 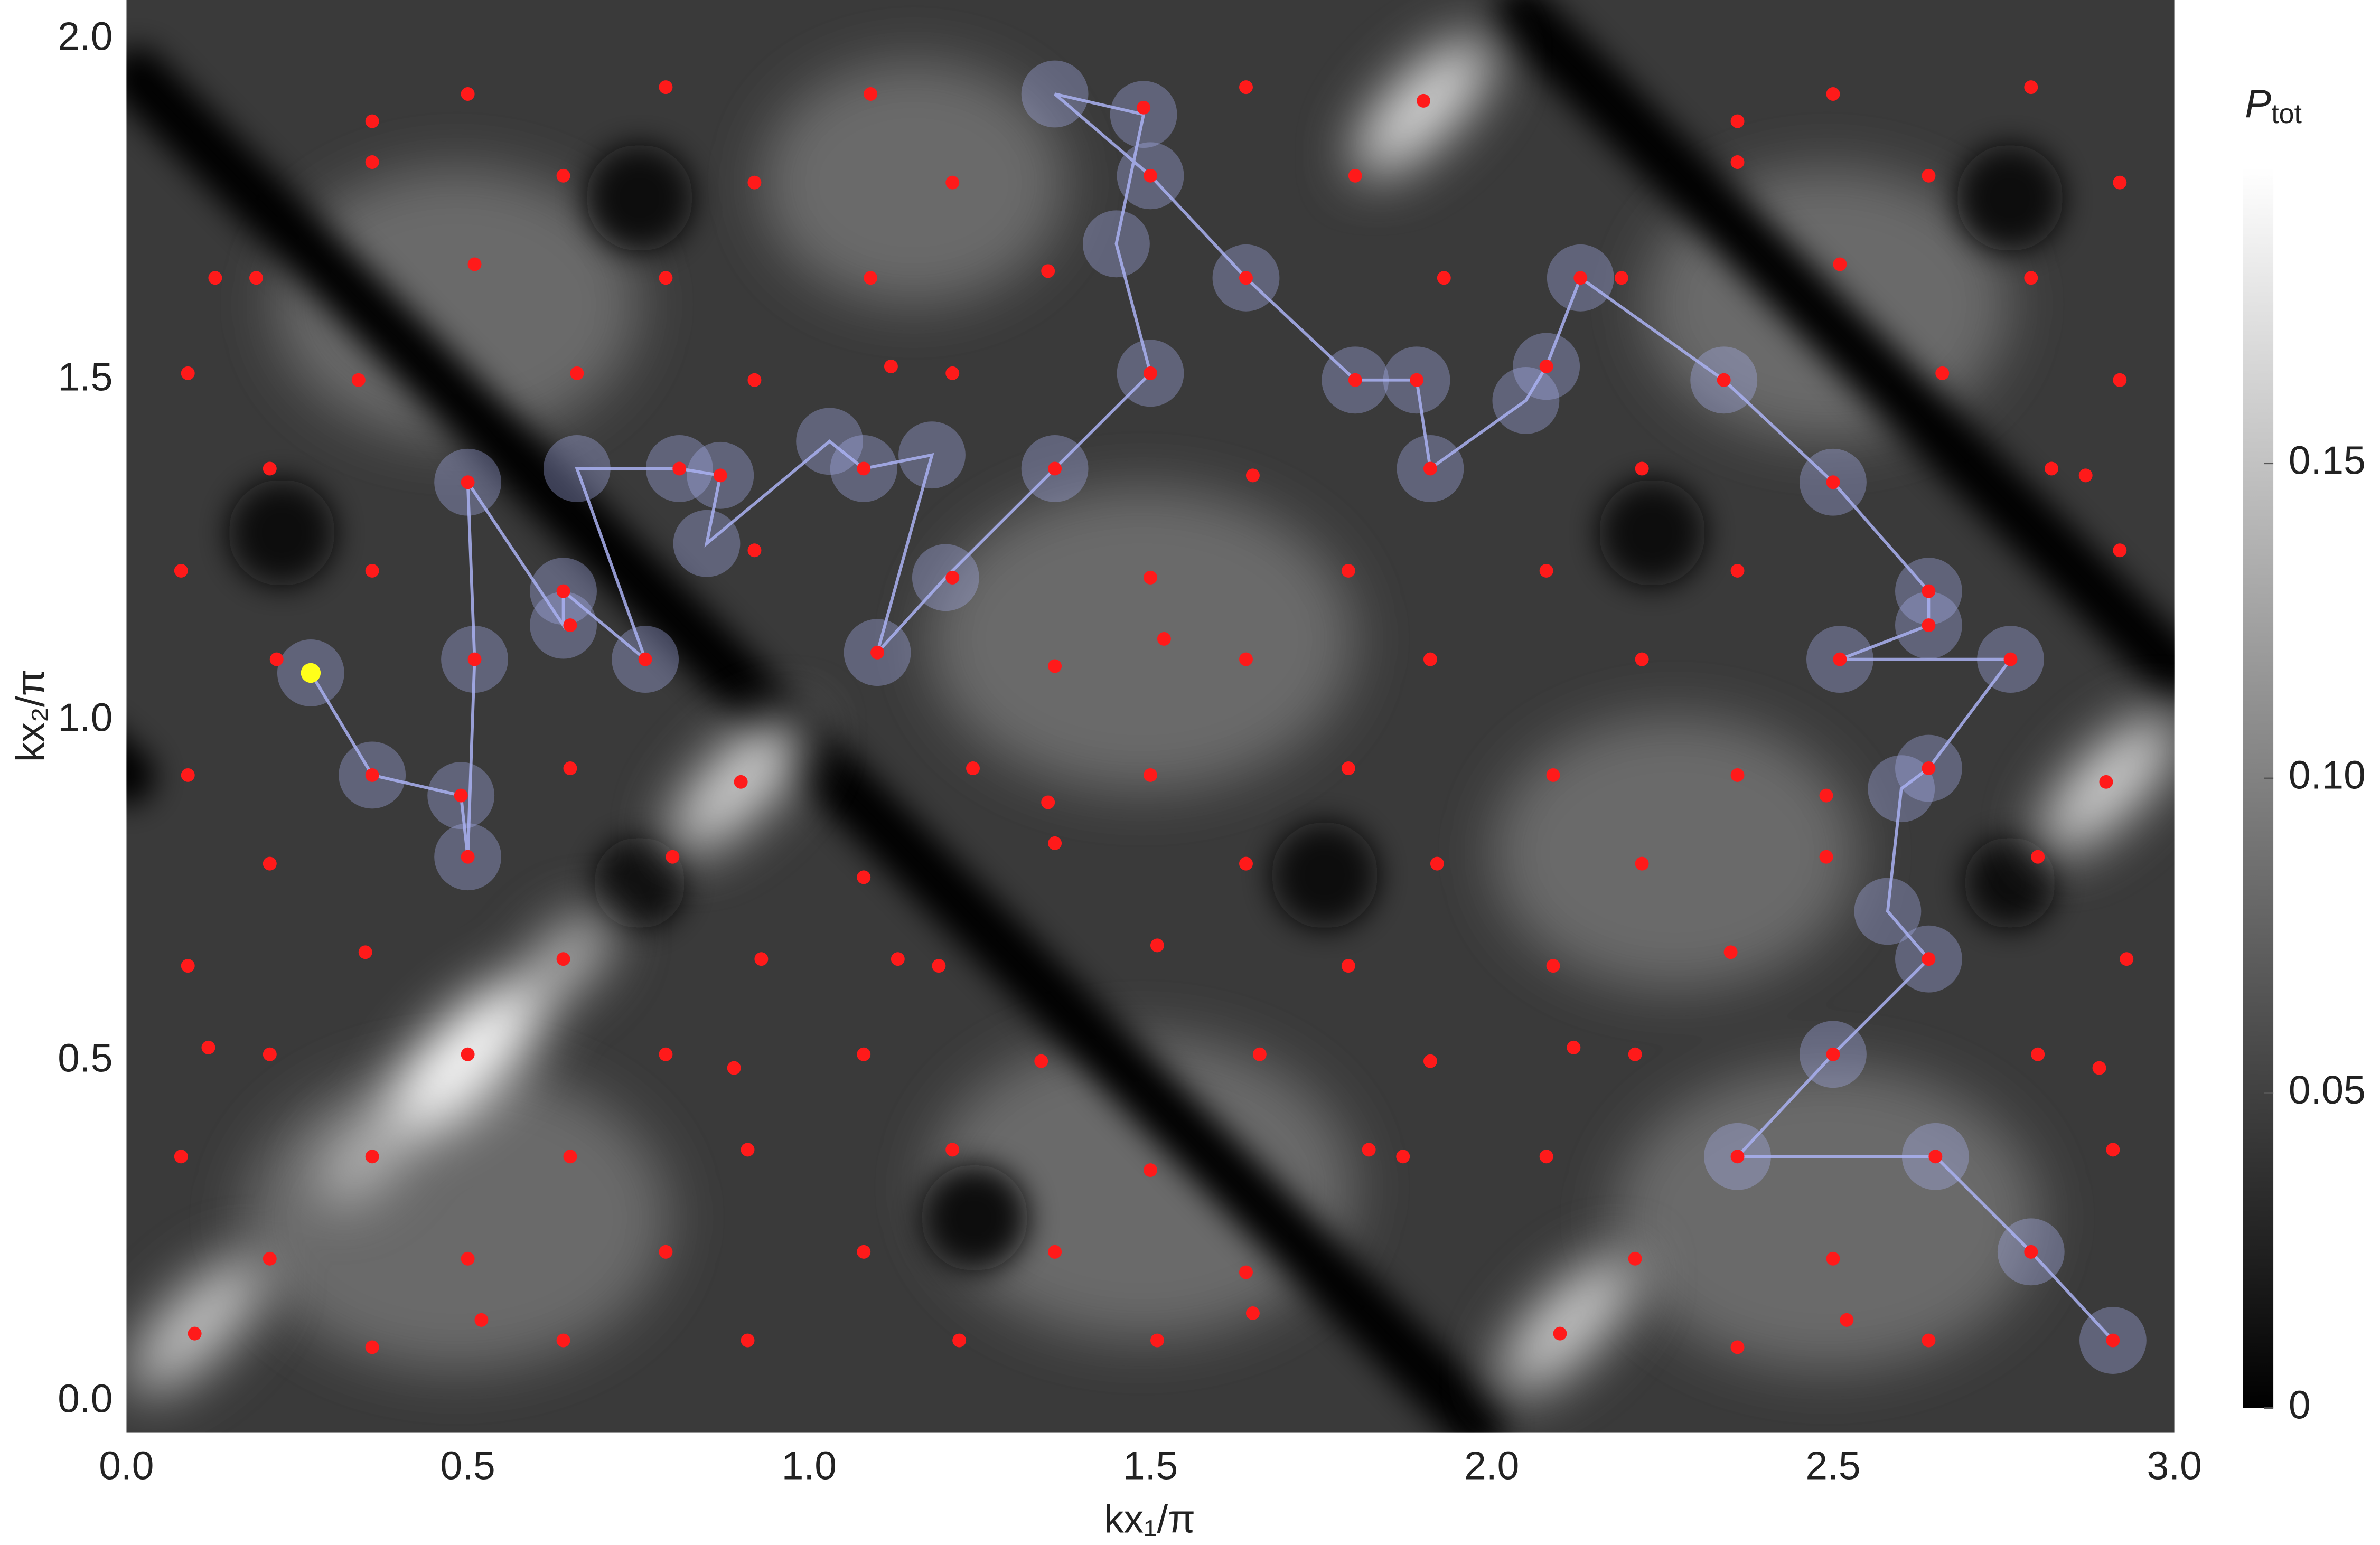 I want to click on colorbar-tick-label: 0.15, so click(x=2327, y=460).